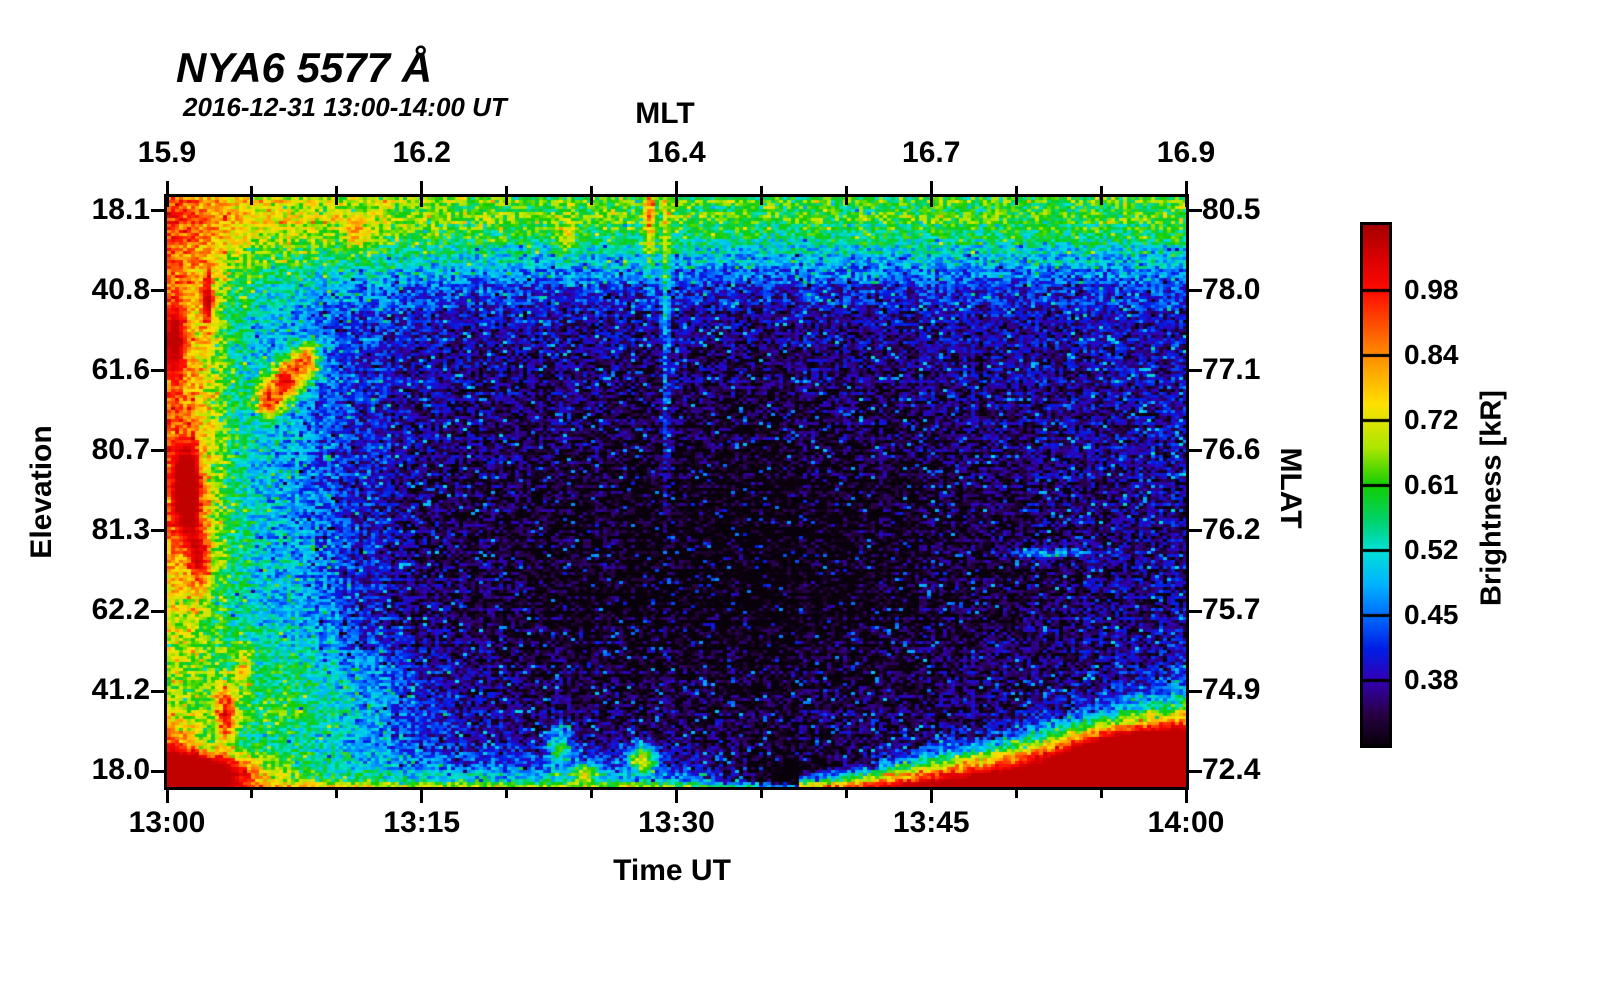  Describe the element at coordinates (1231, 529) in the screenshot. I see `right-tick-label: 76.2` at that location.